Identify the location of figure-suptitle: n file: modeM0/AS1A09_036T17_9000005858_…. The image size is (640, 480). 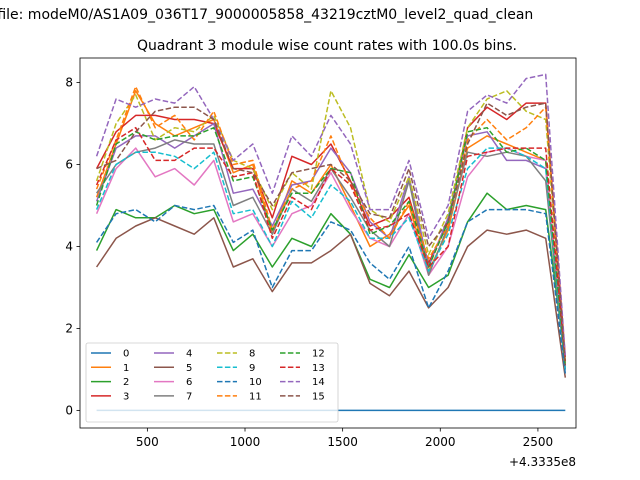
(267, 15).